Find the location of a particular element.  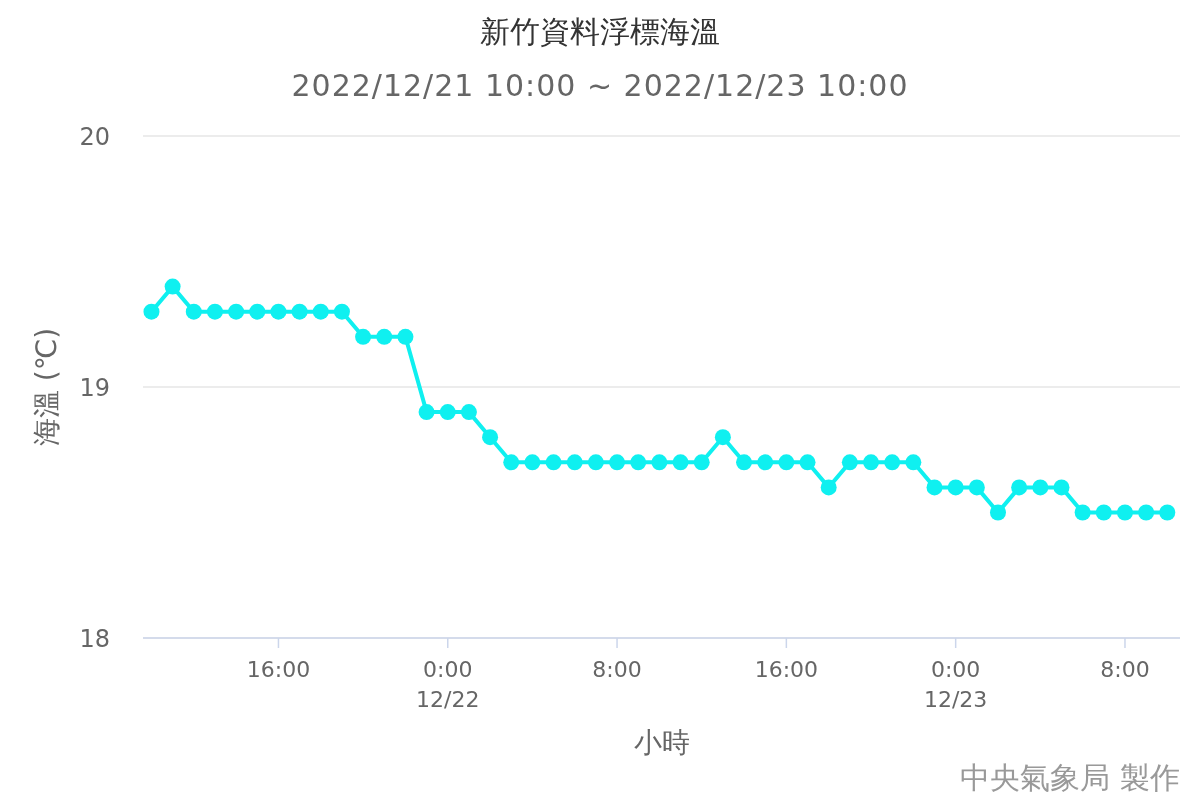

chart-title: 新竹資料浮標海溫 is located at coordinates (600, 31).